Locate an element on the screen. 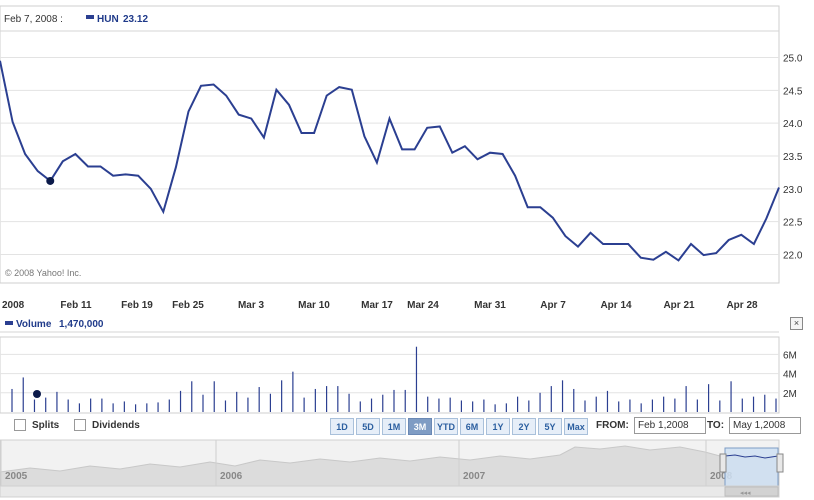  x-tick: Feb 25 is located at coordinates (188, 305).